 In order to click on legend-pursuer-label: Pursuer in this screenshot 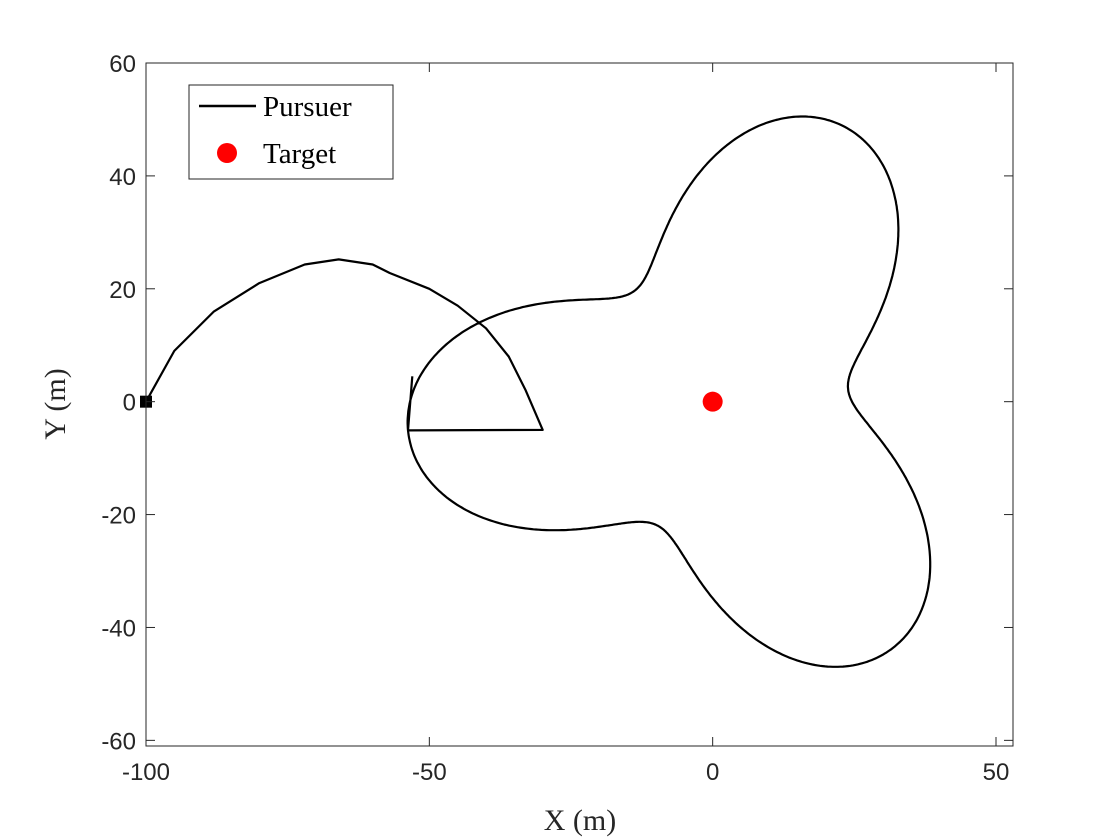, I will do `click(307, 107)`.